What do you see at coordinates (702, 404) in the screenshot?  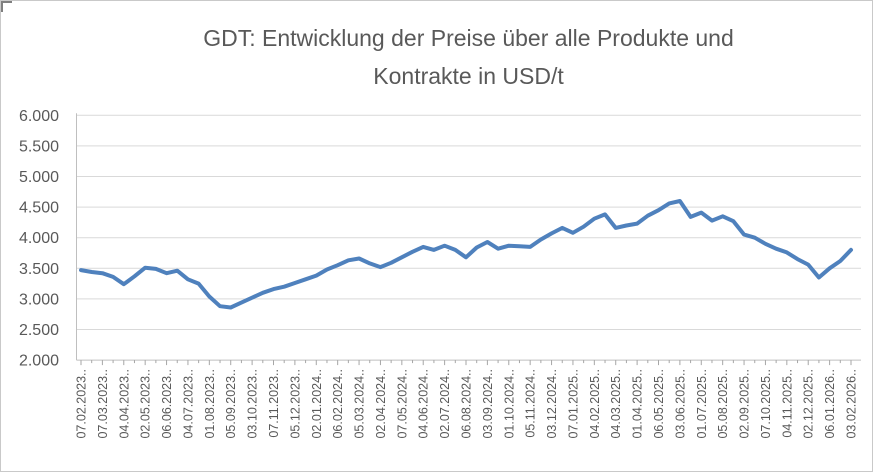 I see `x-axis-label: 01.07.2025..` at bounding box center [702, 404].